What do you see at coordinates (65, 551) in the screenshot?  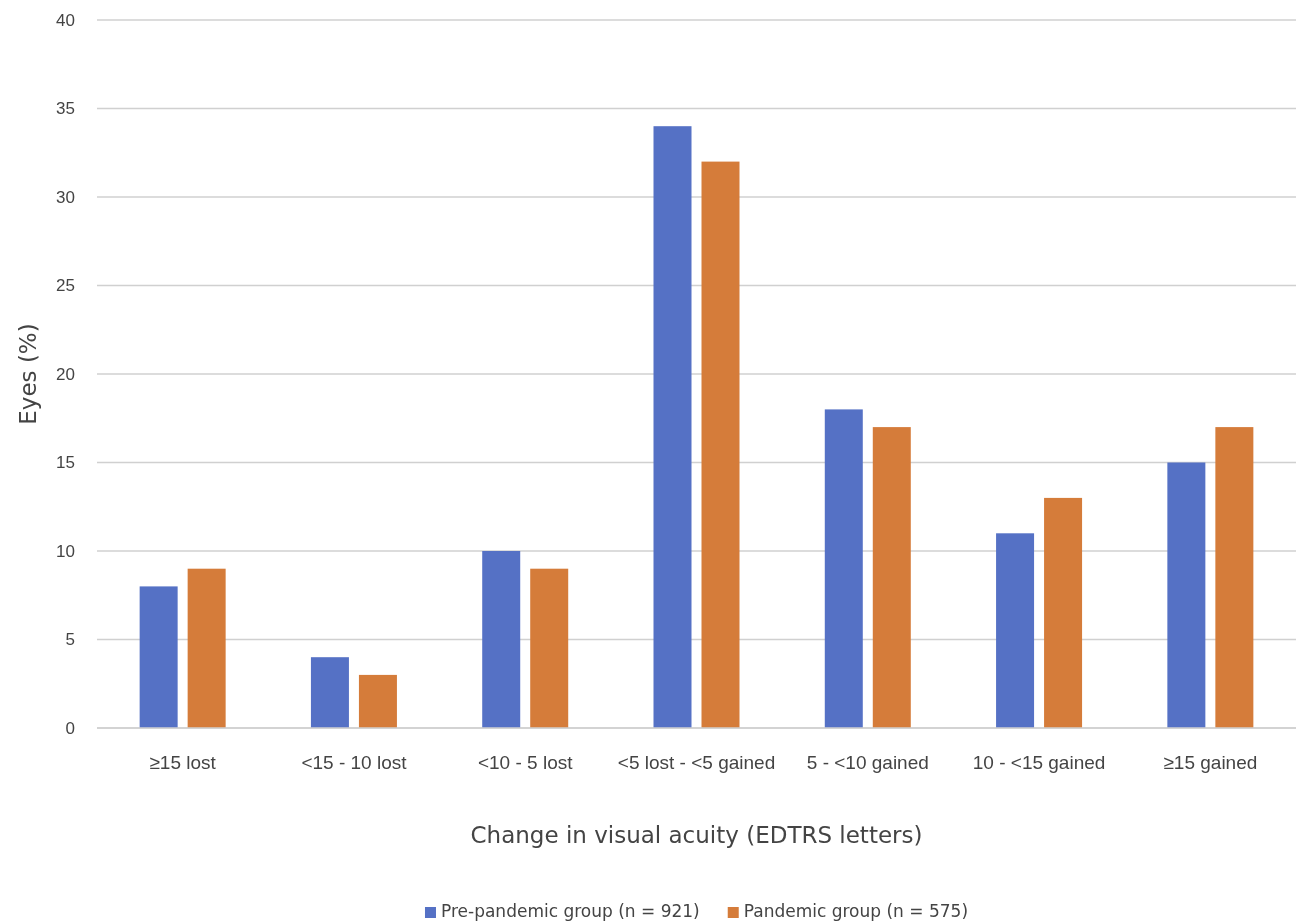 I see `y-tick-label: 10` at bounding box center [65, 551].